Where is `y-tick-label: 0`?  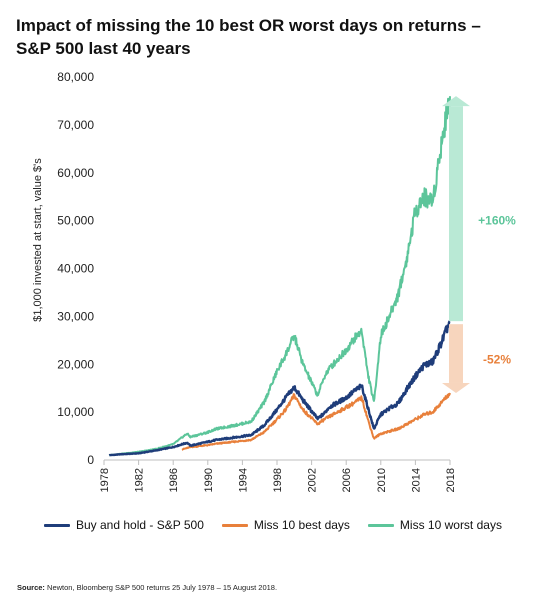 y-tick-label: 0 is located at coordinates (90, 460).